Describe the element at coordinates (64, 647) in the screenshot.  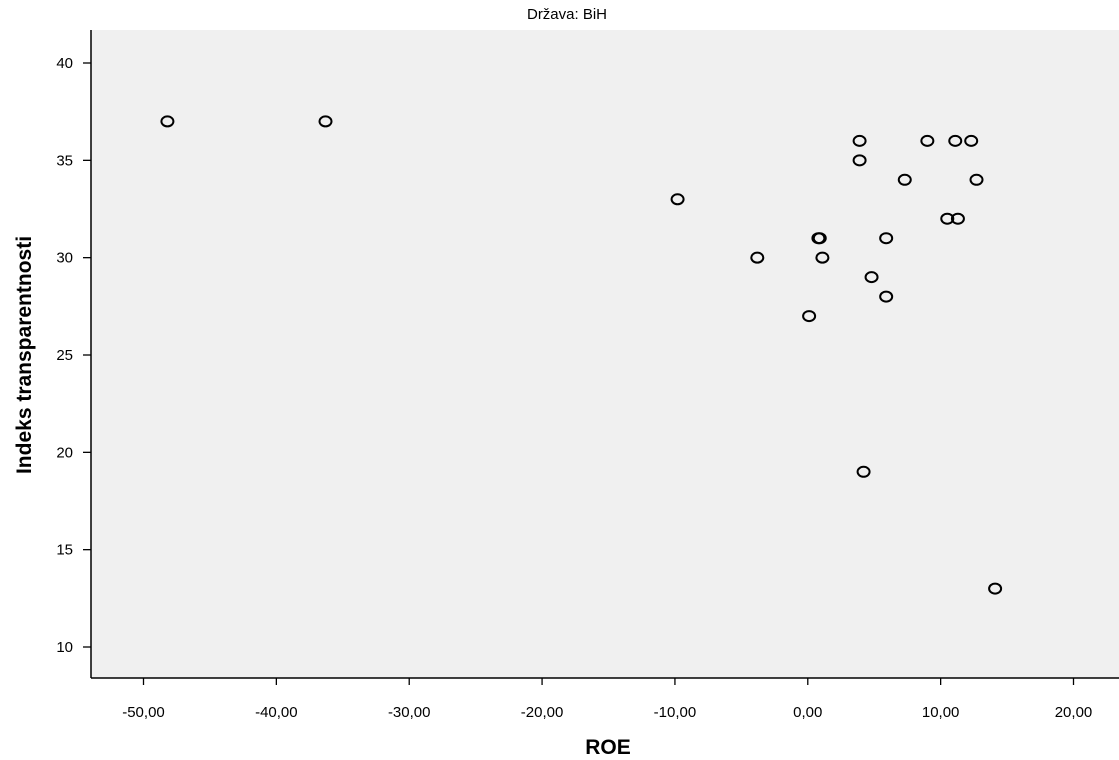
I see `y-tick-label: 10` at that location.